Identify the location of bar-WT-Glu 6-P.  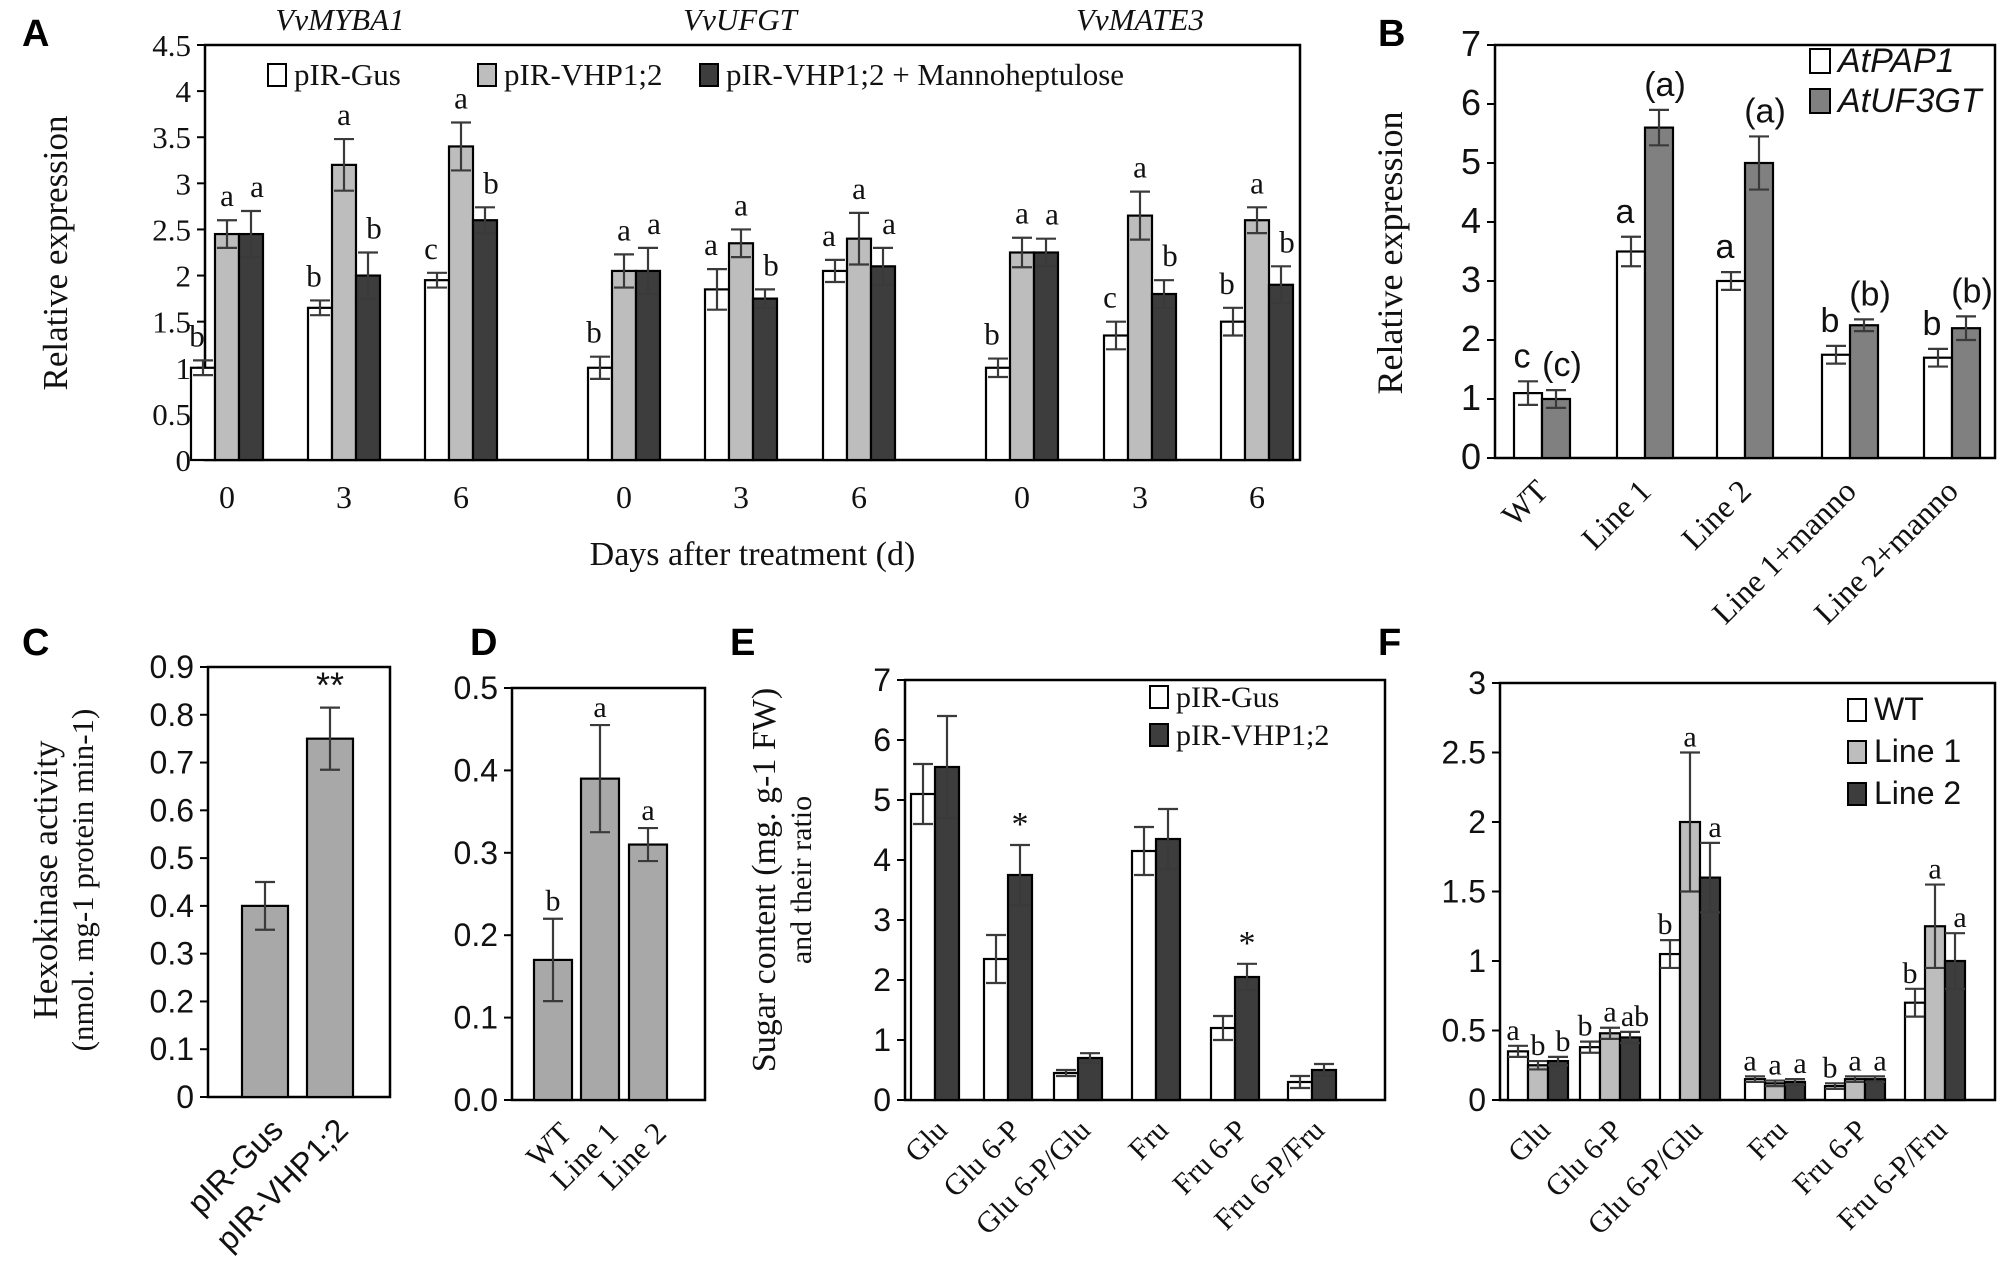
(1590, 1074).